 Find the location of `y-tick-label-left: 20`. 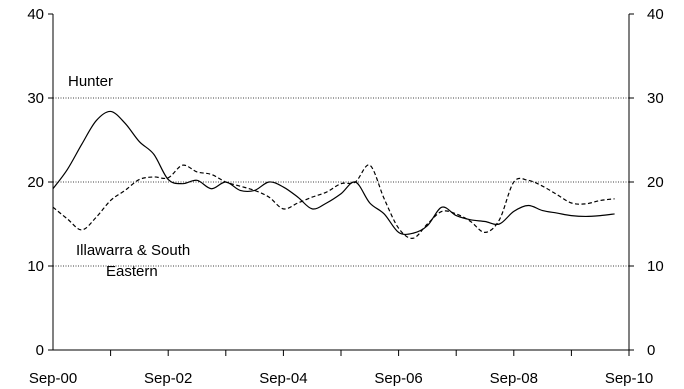

y-tick-label-left: 20 is located at coordinates (35, 182).